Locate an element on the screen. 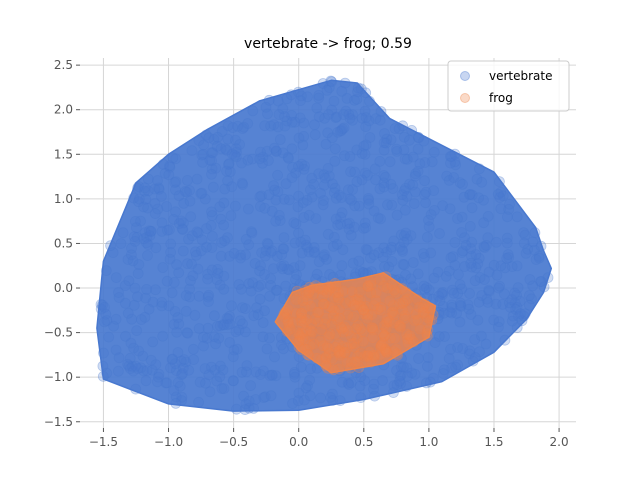  legend-marker-frog is located at coordinates (465, 98).